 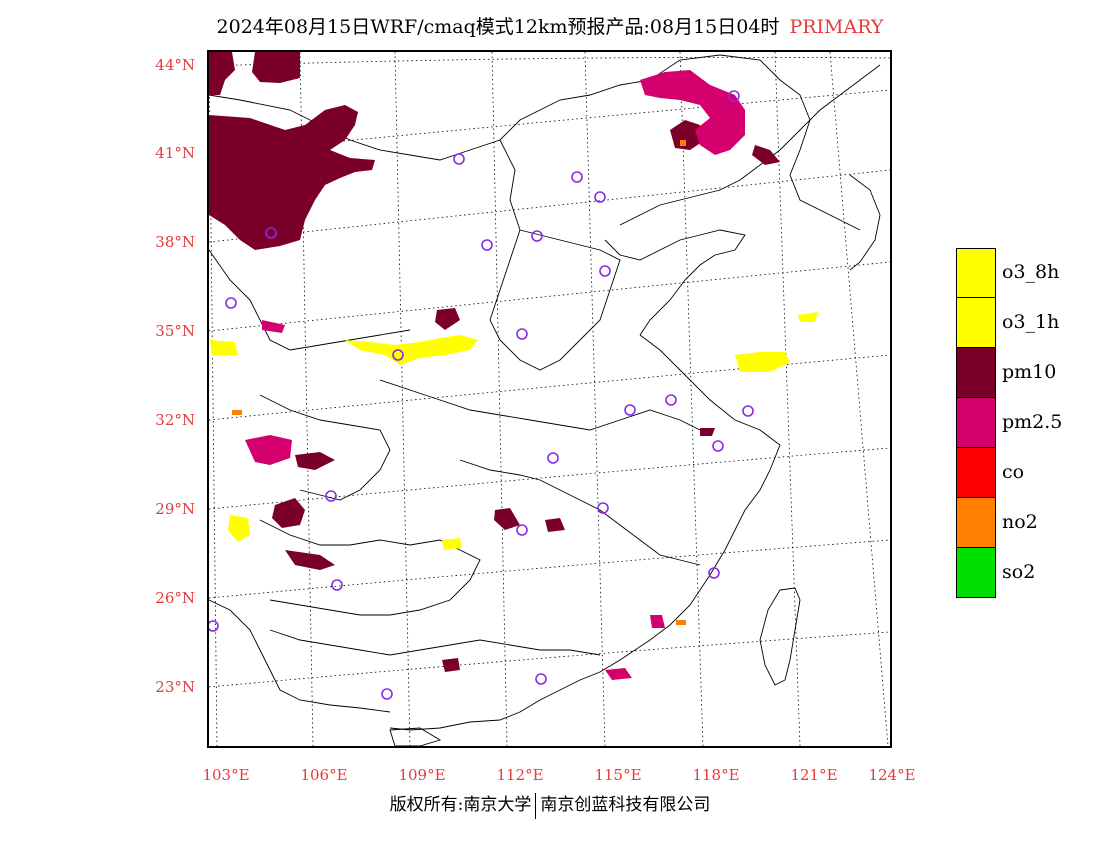 What do you see at coordinates (276, 67) in the screenshot?
I see `pm10-area-top-north` at bounding box center [276, 67].